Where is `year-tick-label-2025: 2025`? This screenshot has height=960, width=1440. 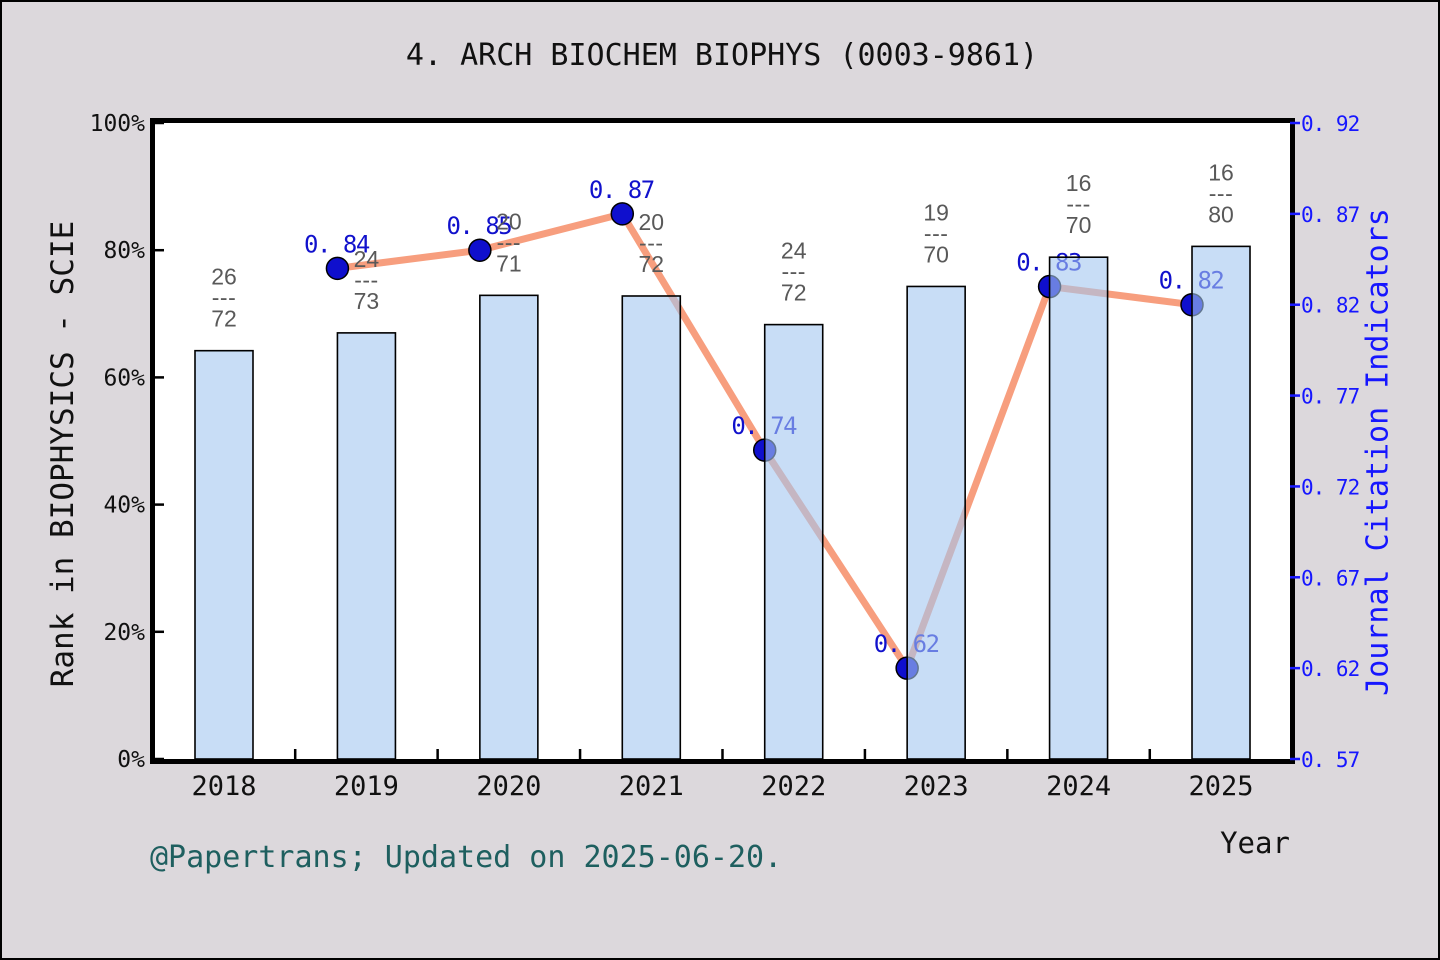 year-tick-label-2025: 2025 is located at coordinates (1220, 786).